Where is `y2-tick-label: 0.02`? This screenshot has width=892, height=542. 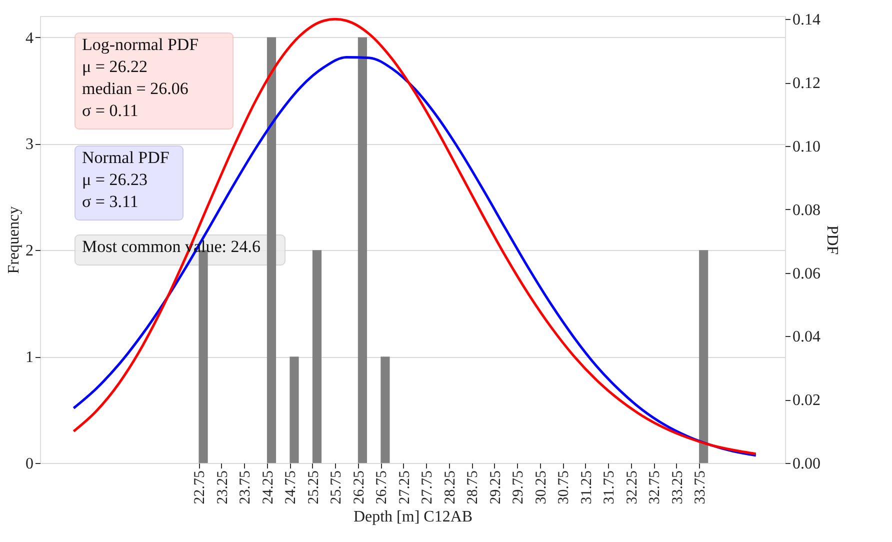
y2-tick-label: 0.02 is located at coordinates (806, 401).